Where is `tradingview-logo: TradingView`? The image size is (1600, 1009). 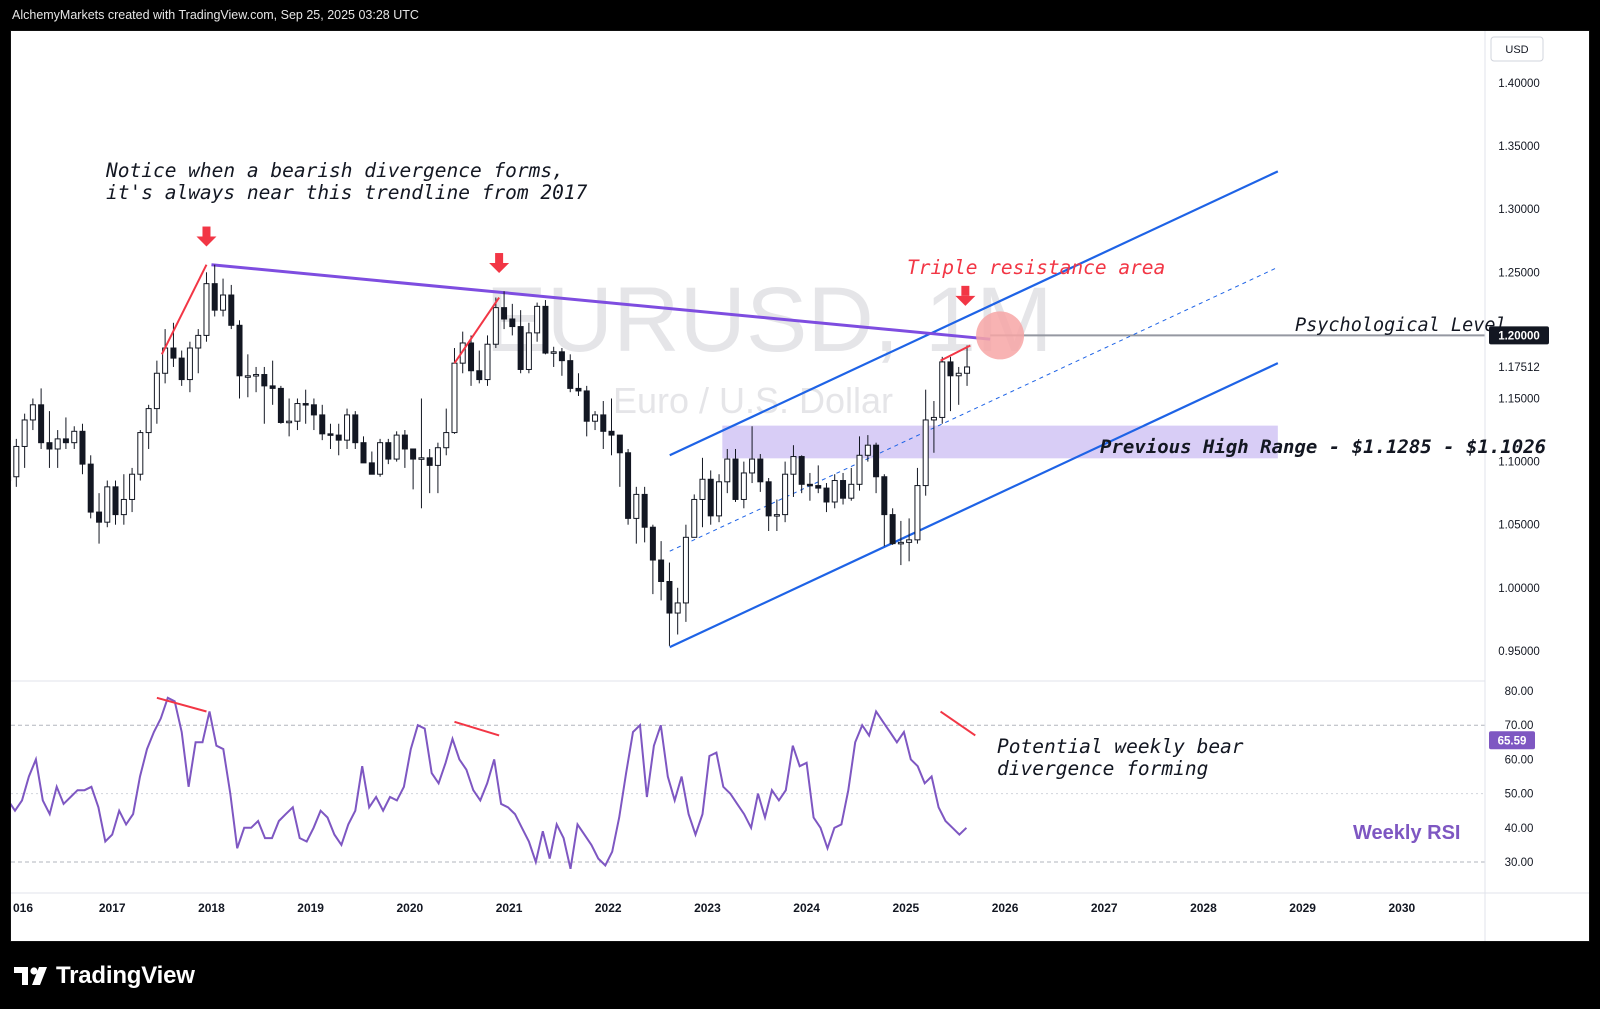 tradingview-logo: TradingView is located at coordinates (104, 976).